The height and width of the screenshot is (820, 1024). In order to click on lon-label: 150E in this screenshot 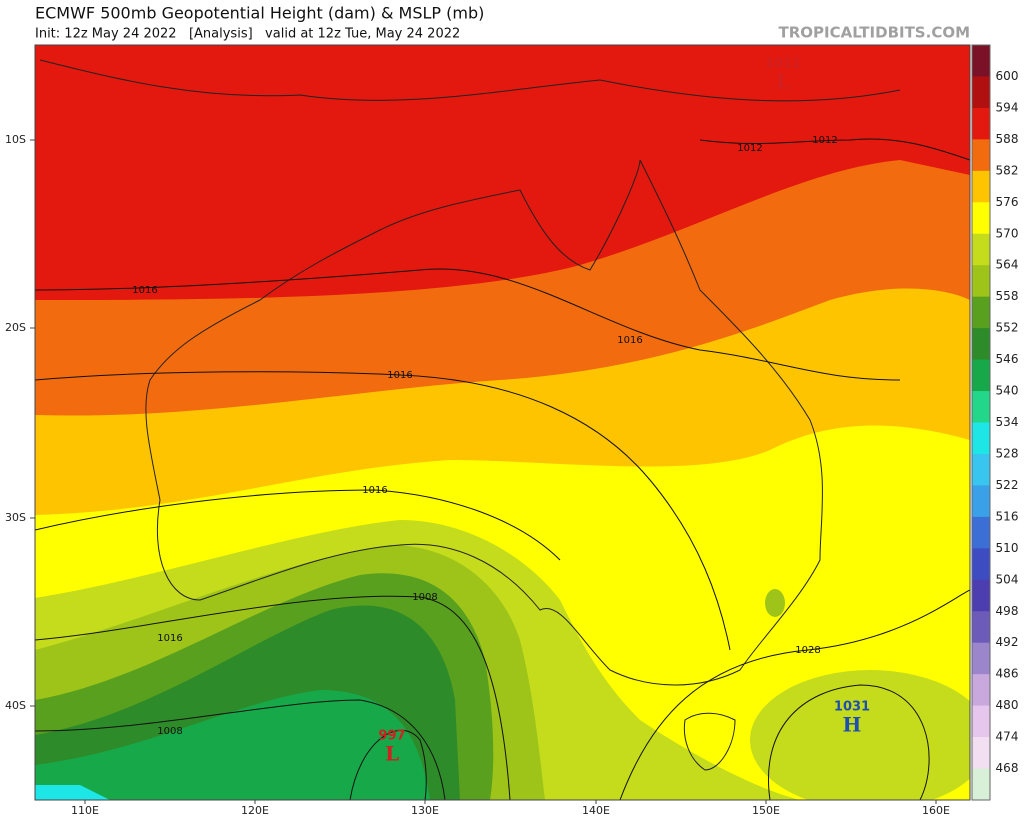, I will do `click(766, 810)`.